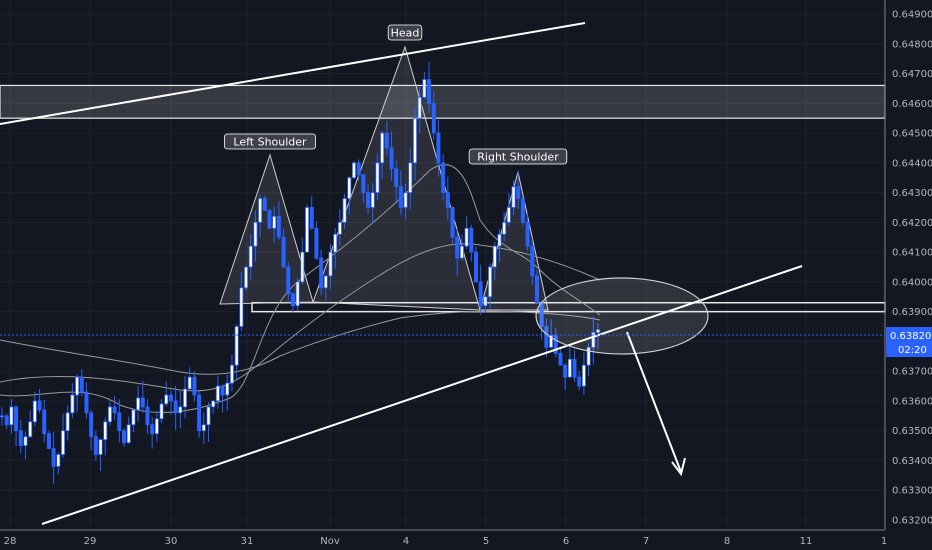 The image size is (932, 550). Describe the element at coordinates (912, 253) in the screenshot. I see `y-tick-label: 0.64100` at that location.